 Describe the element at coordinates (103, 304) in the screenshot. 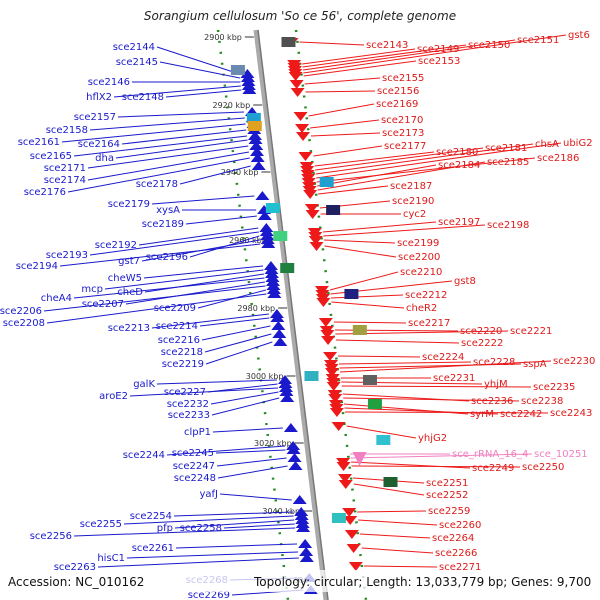

I see `left-gene-label: sce2207` at that location.